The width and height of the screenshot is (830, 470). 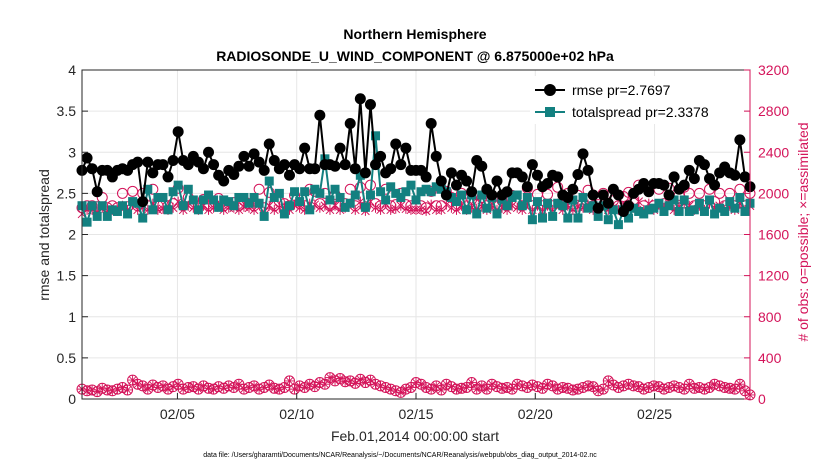 What do you see at coordinates (640, 112) in the screenshot?
I see `legend-totalspread-label: totalspread pr=2.3378` at bounding box center [640, 112].